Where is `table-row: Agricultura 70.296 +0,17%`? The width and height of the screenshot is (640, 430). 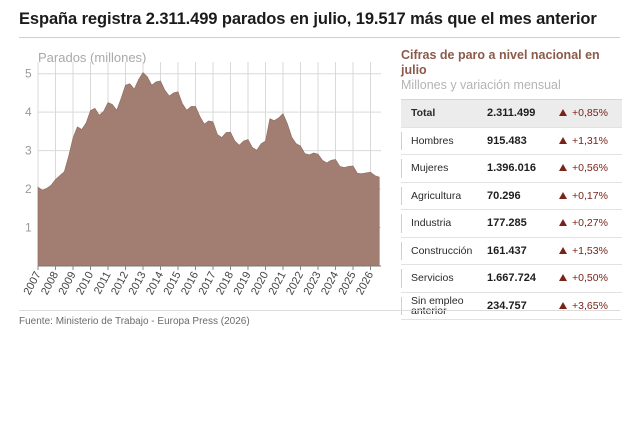 table-row: Agricultura 70.296 +0,17% is located at coordinates (511, 196).